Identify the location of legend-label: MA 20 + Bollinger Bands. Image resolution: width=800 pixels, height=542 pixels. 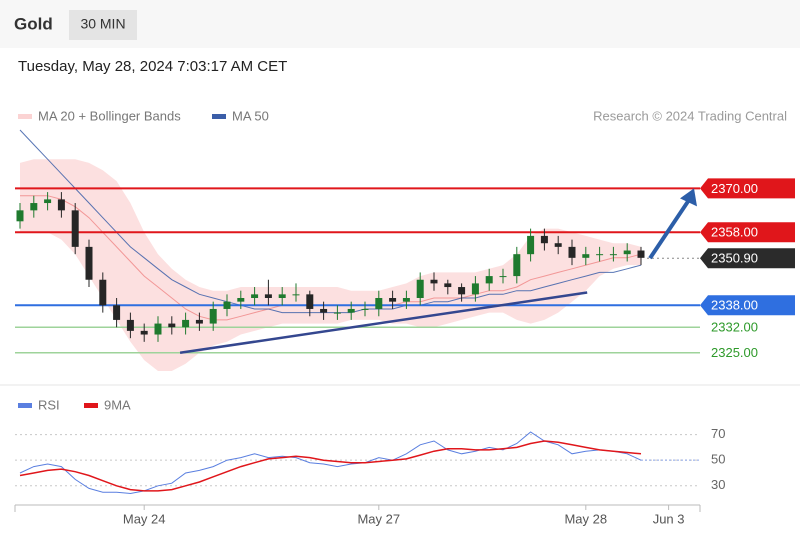
(109, 115).